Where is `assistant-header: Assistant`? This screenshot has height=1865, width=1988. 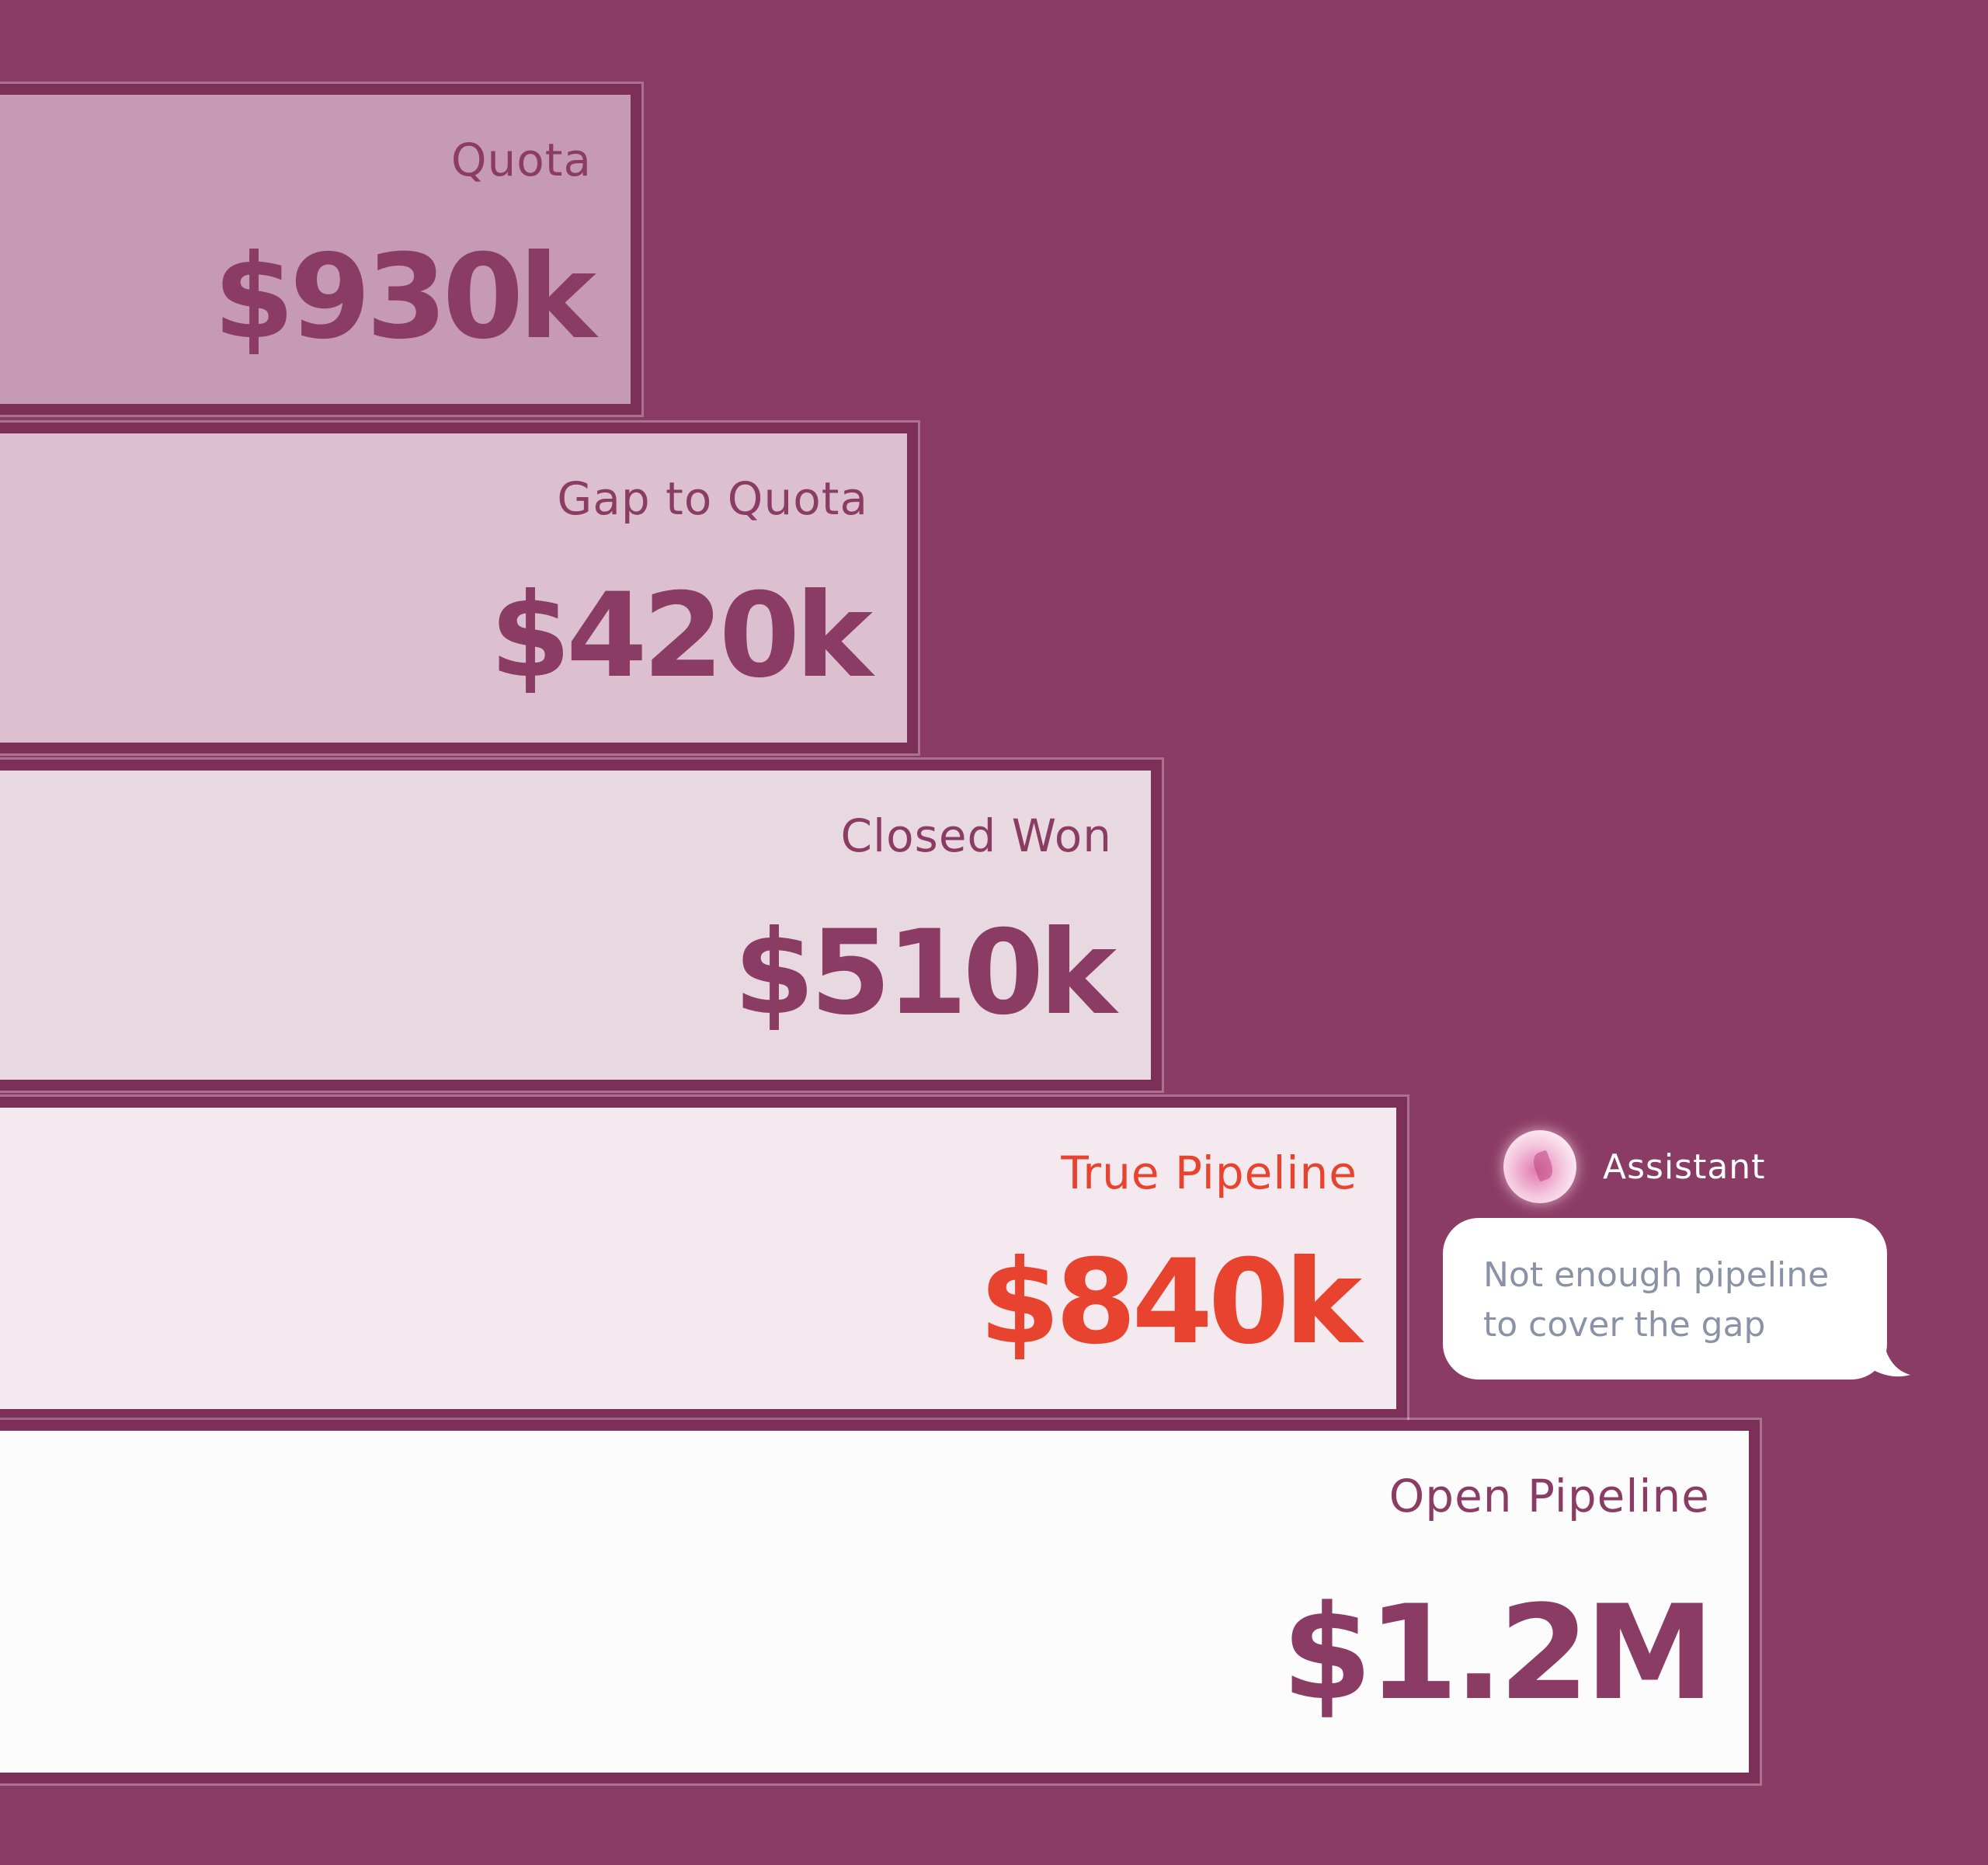 assistant-header: Assistant is located at coordinates (1634, 1167).